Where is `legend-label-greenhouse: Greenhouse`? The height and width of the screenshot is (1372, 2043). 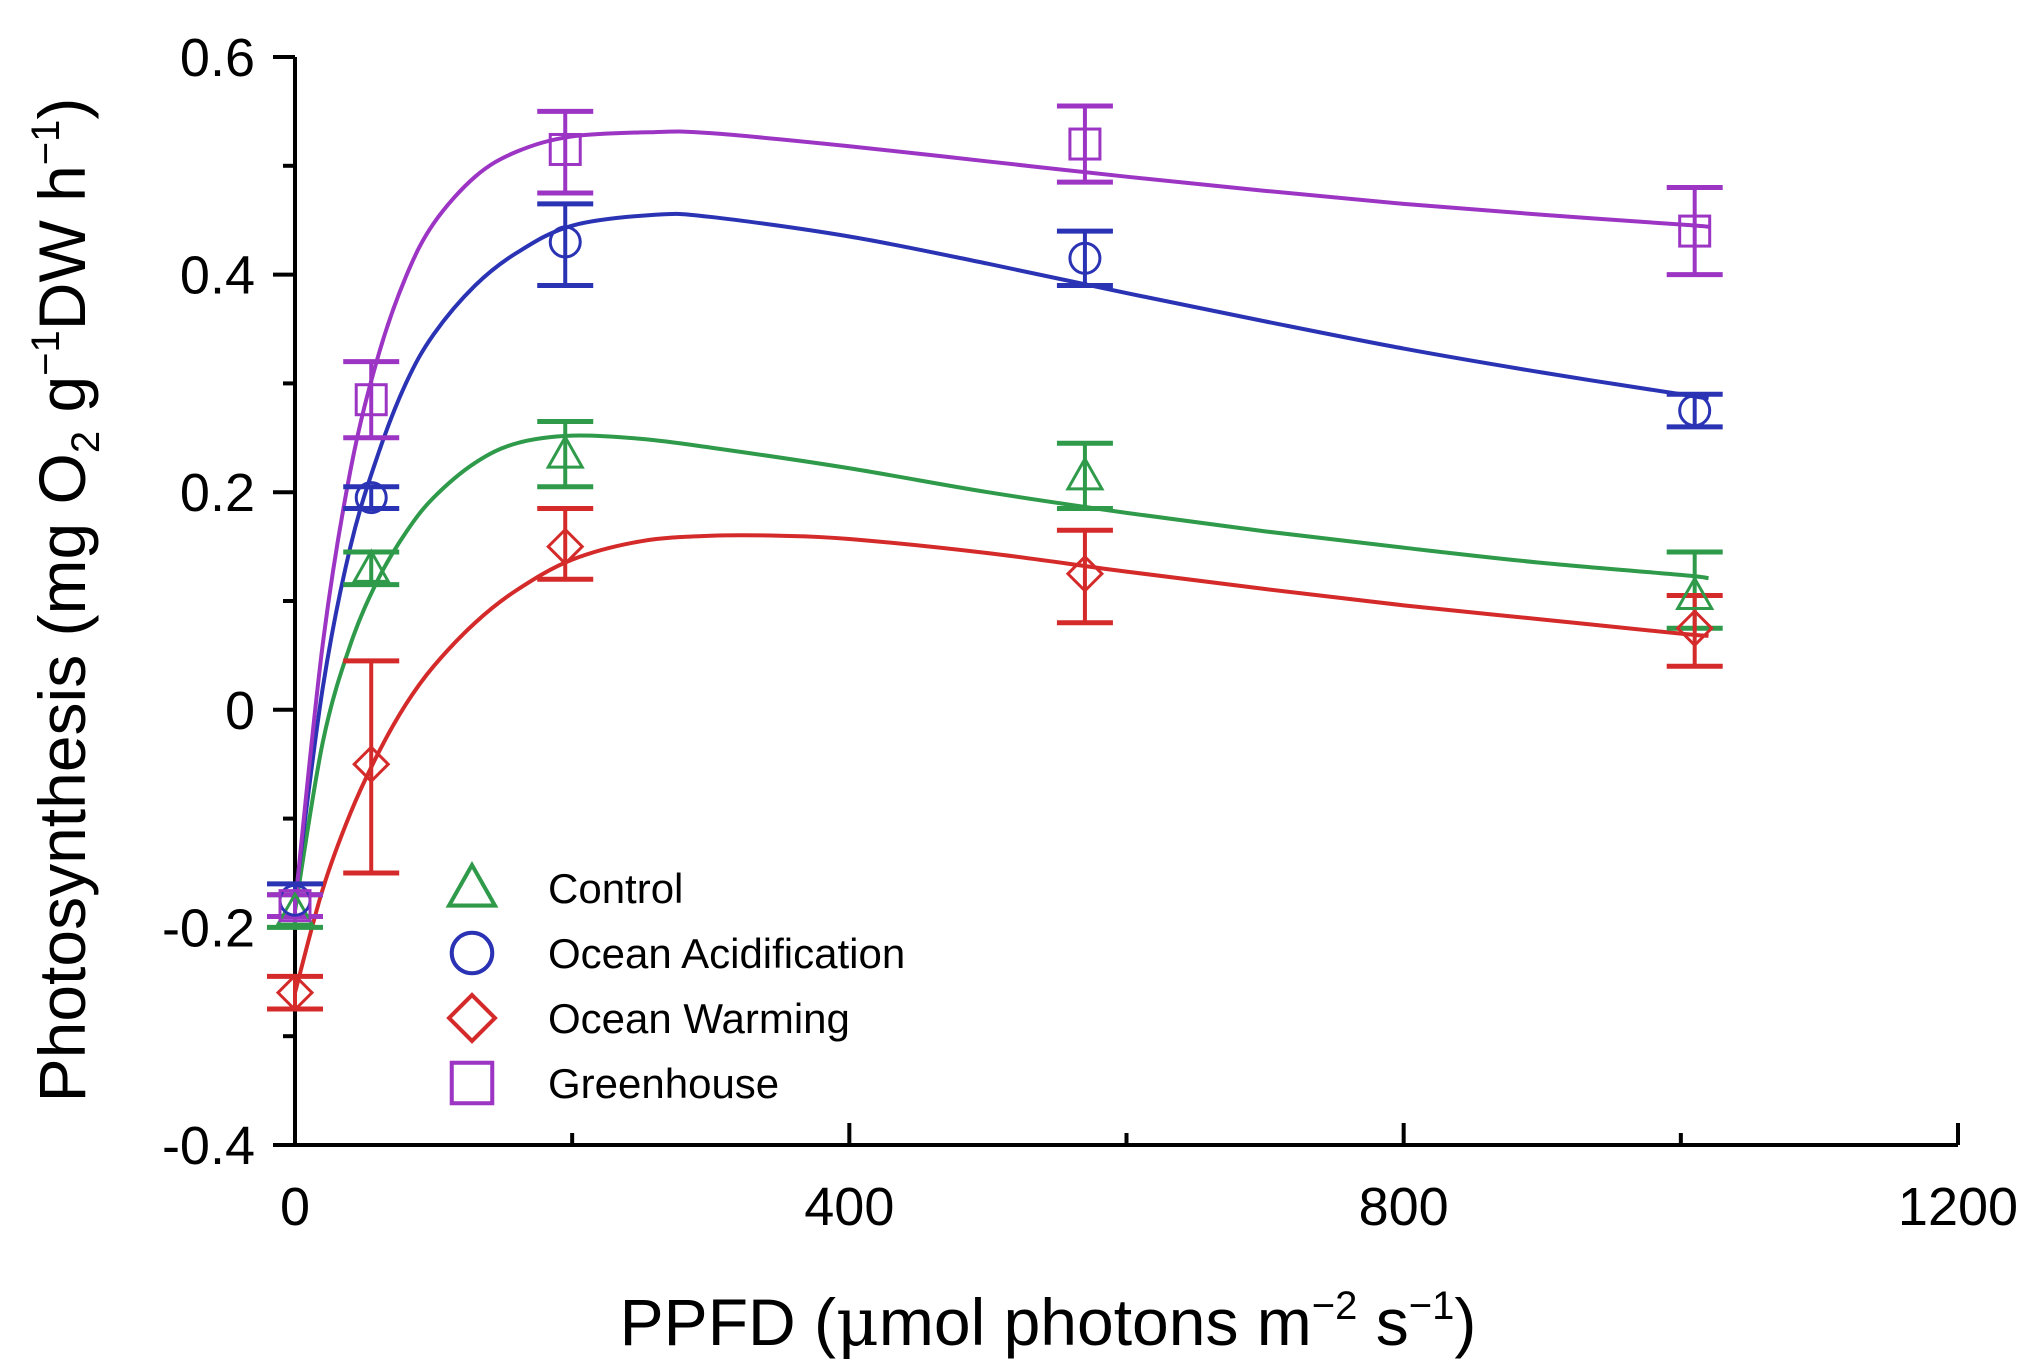
legend-label-greenhouse: Greenhouse is located at coordinates (663, 1083).